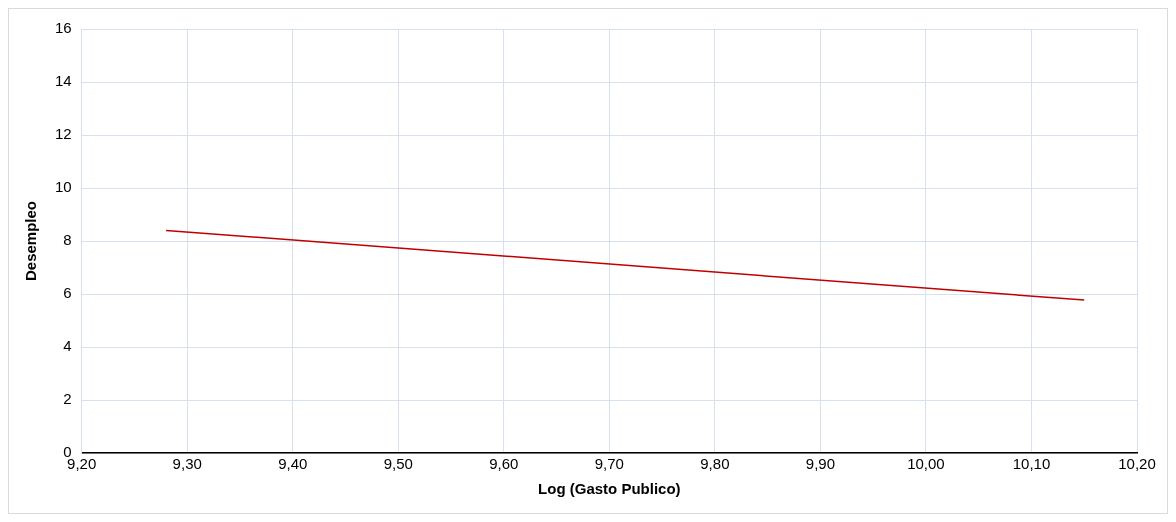 The image size is (1176, 522). Describe the element at coordinates (398, 464) in the screenshot. I see `x-tick-label: 9,50` at that location.